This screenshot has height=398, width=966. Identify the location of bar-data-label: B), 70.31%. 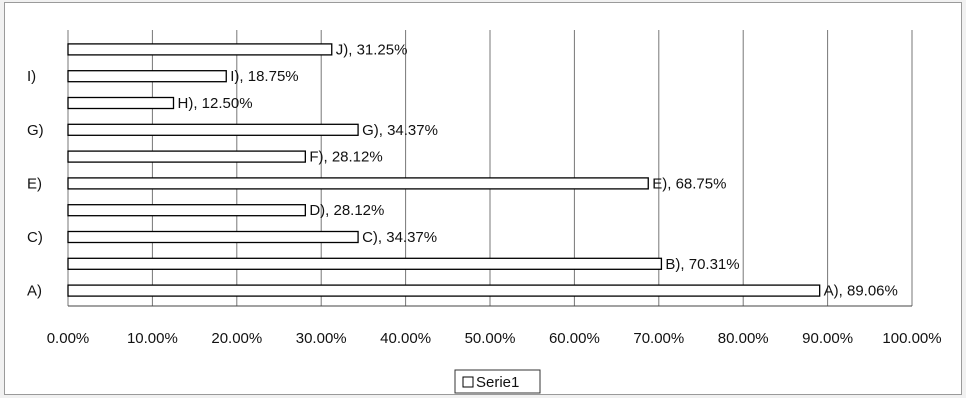
(702, 264).